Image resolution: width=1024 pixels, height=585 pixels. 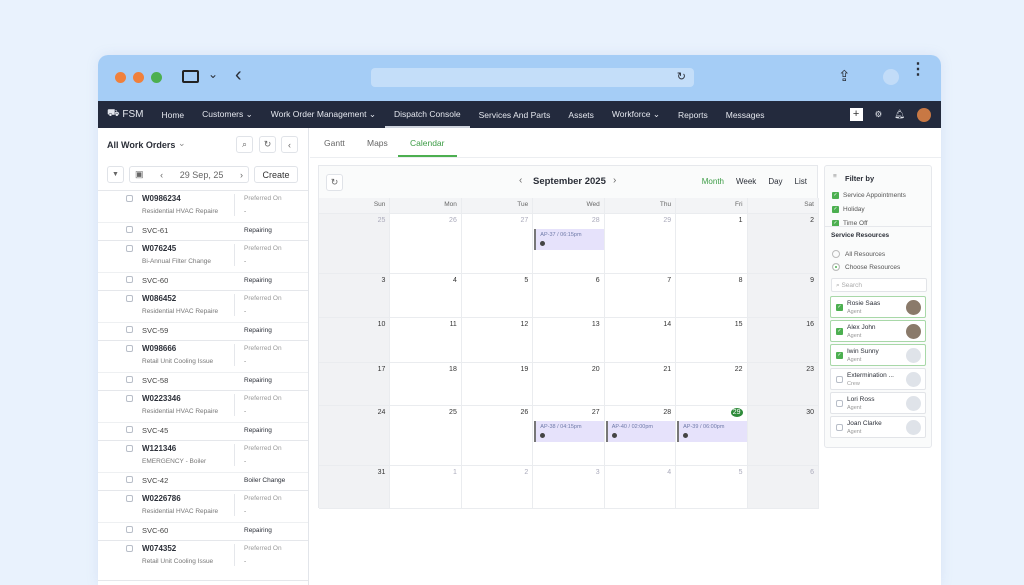 I want to click on service-id: SVC-58, so click(x=155, y=380).